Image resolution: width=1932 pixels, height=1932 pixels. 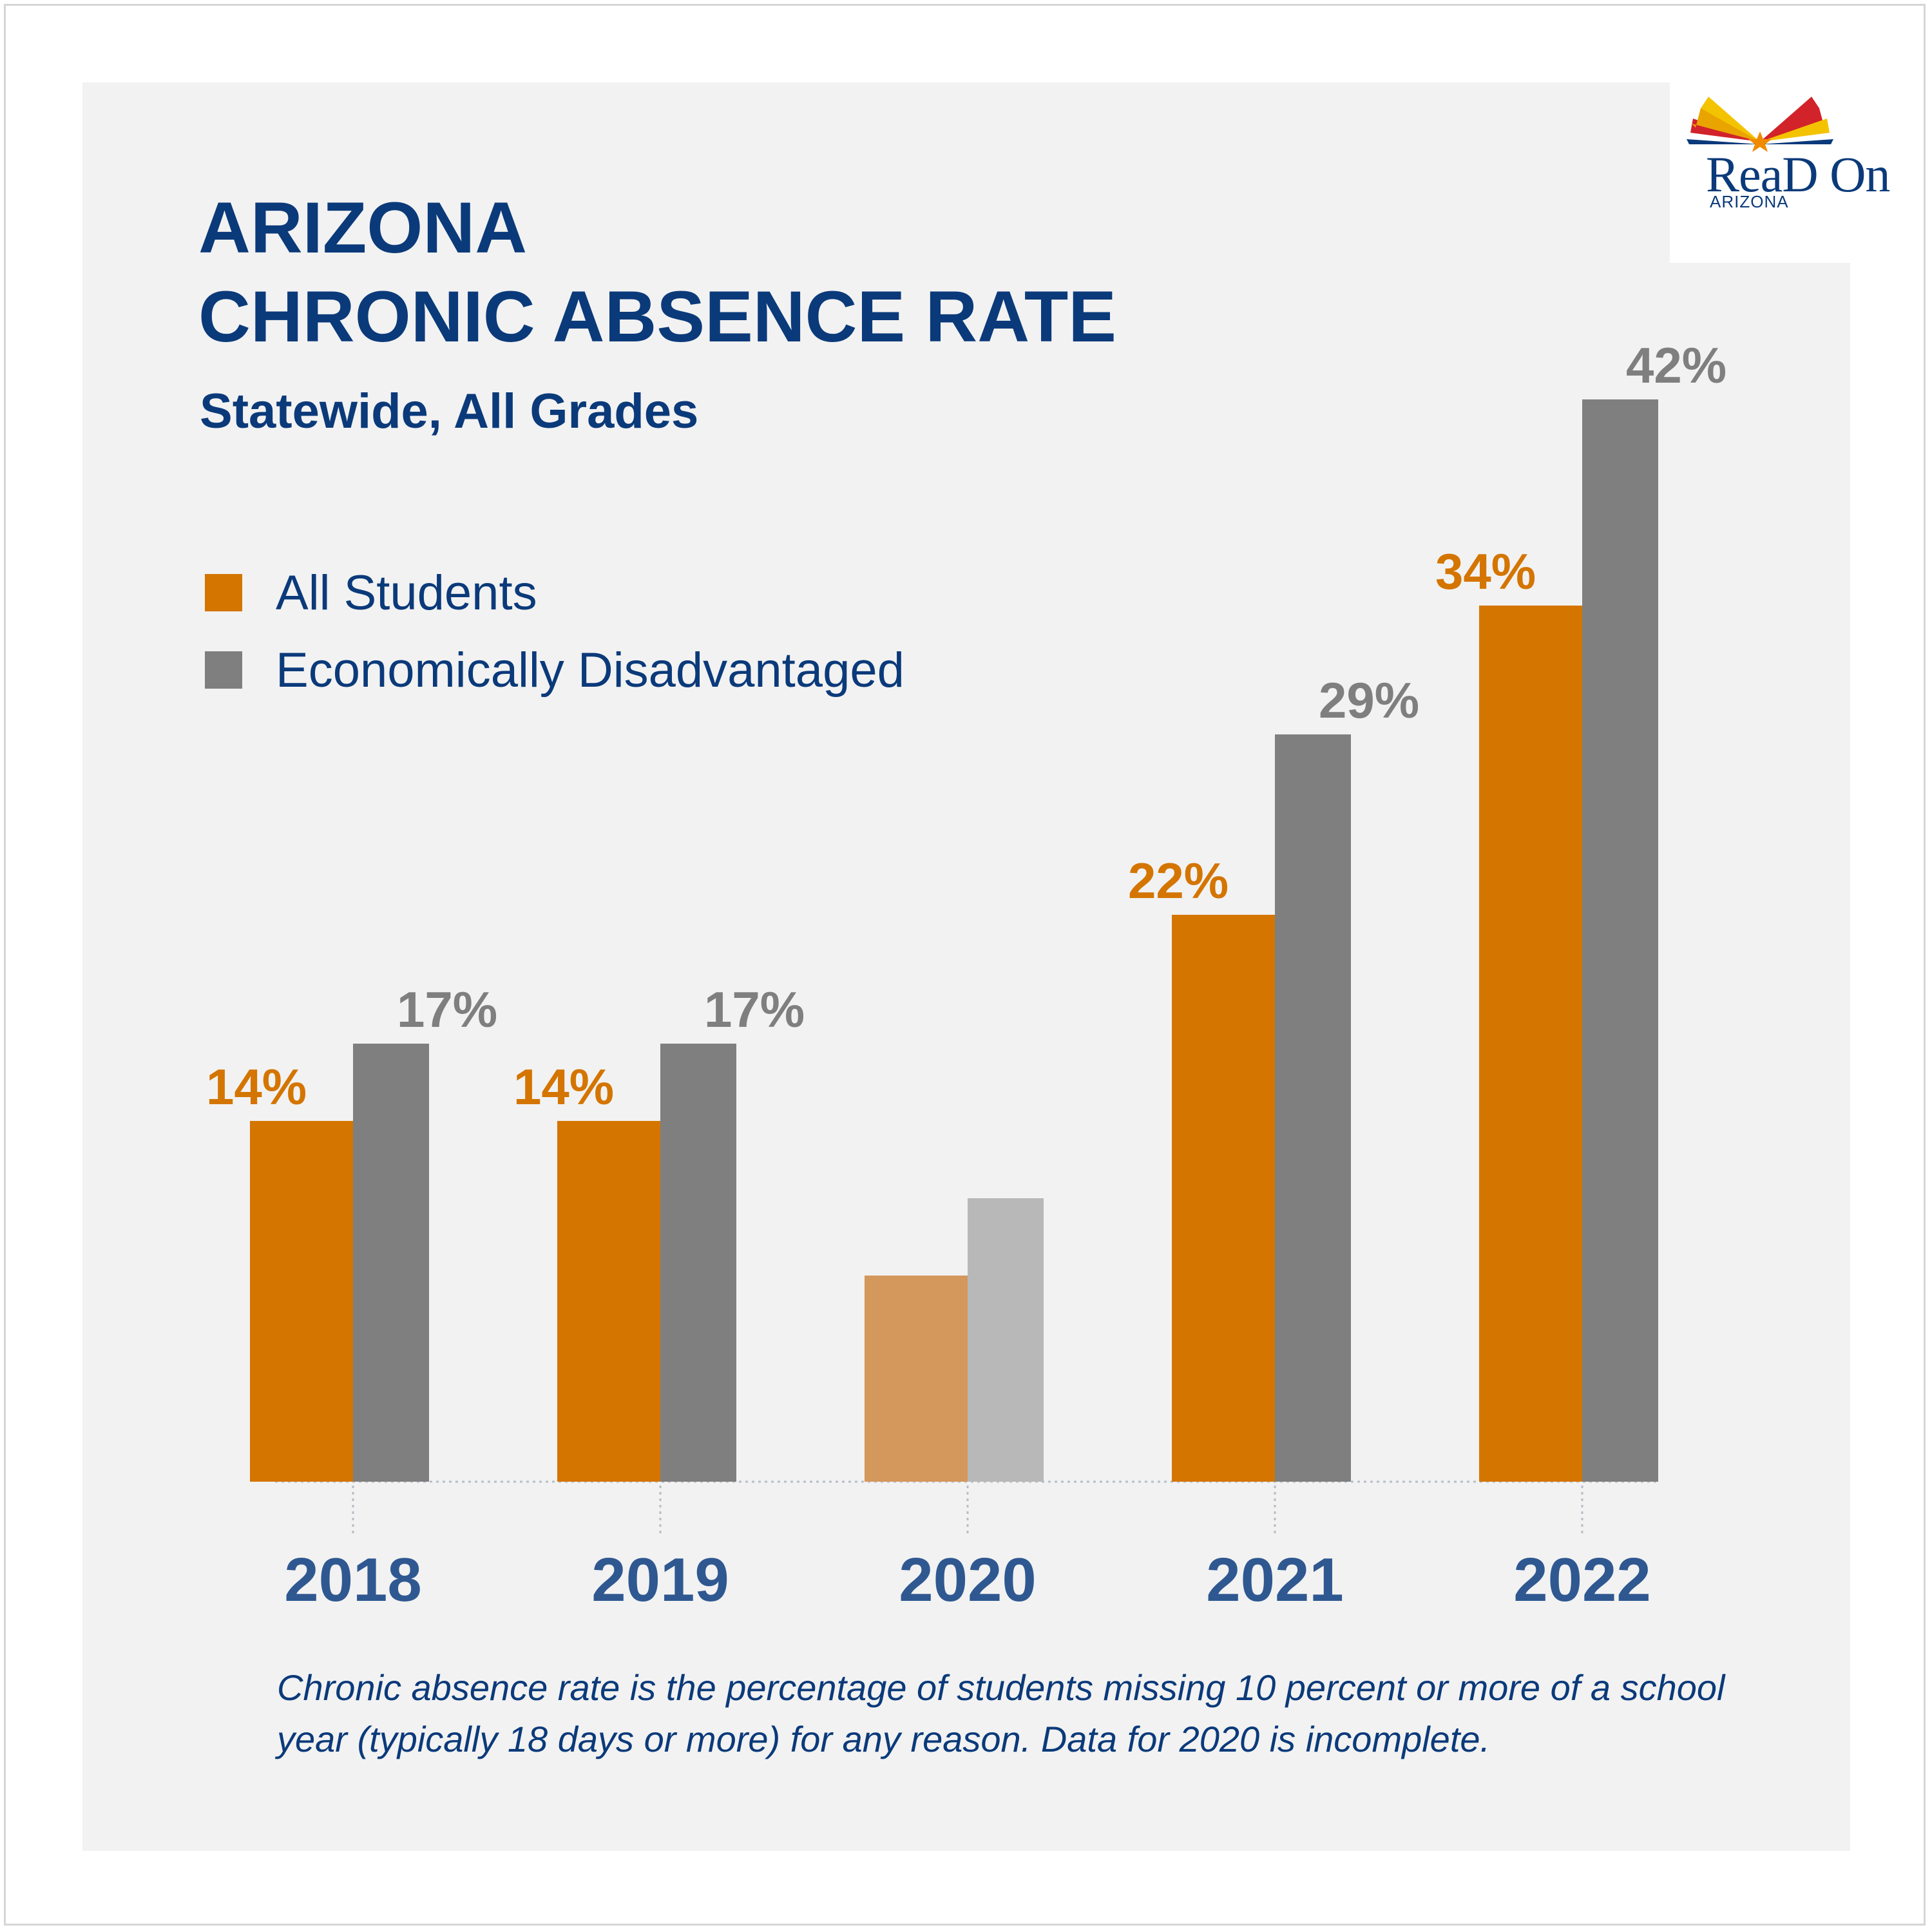 I want to click on data-label-all-students-2018: 14%, so click(x=256, y=1086).